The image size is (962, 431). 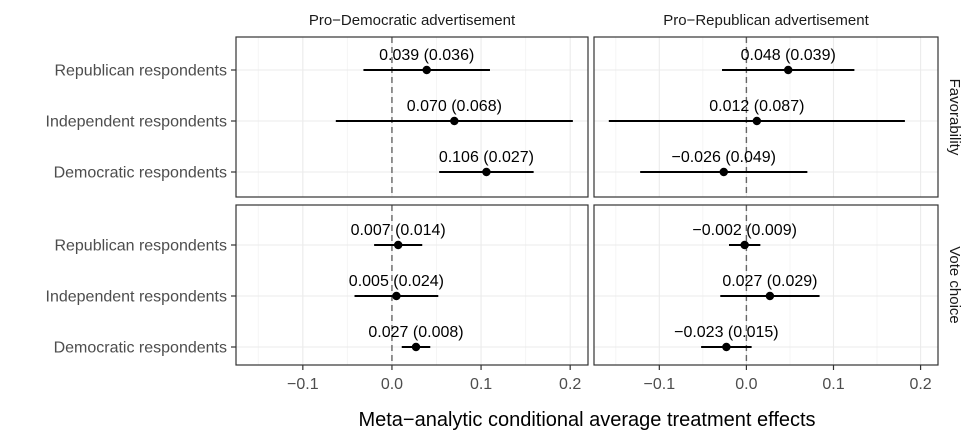 What do you see at coordinates (454, 106) in the screenshot?
I see `data-label: 0.070 (0.068)` at bounding box center [454, 106].